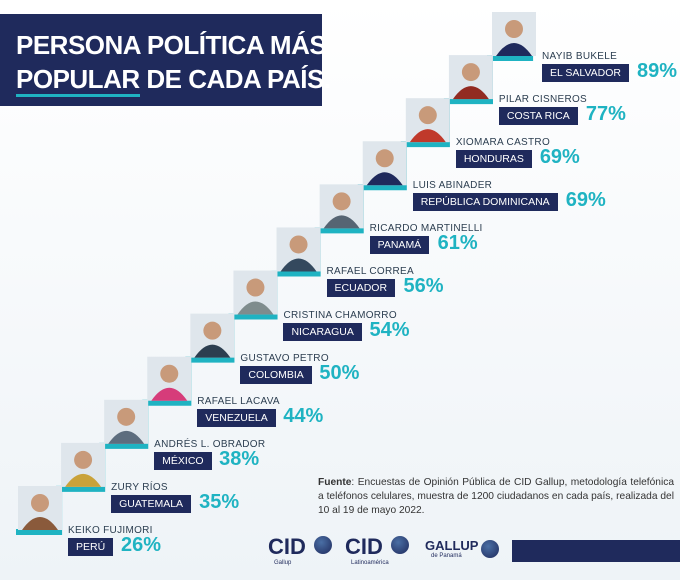  I want to click on source-label: Fuente, so click(335, 482).